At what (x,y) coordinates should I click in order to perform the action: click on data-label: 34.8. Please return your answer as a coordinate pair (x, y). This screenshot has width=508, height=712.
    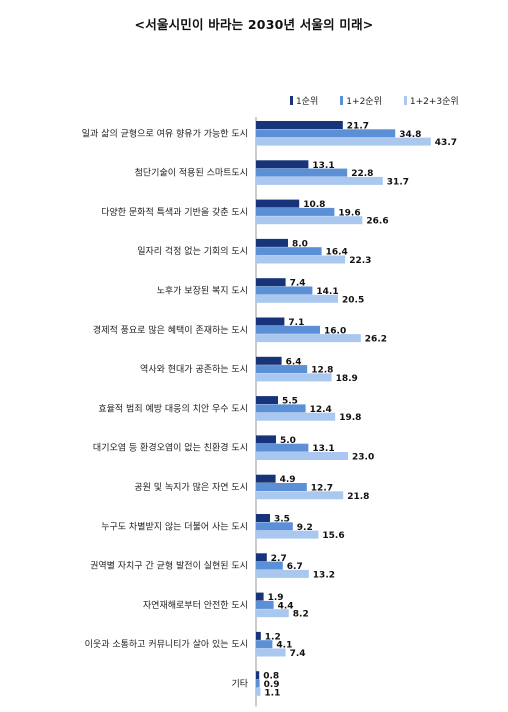
    Looking at the image, I should click on (410, 135).